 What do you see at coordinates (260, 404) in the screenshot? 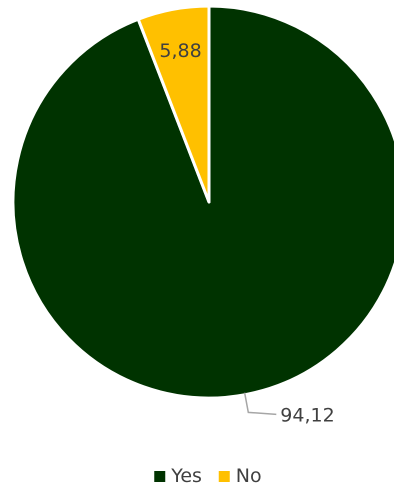
I see `leader-line-yes` at bounding box center [260, 404].